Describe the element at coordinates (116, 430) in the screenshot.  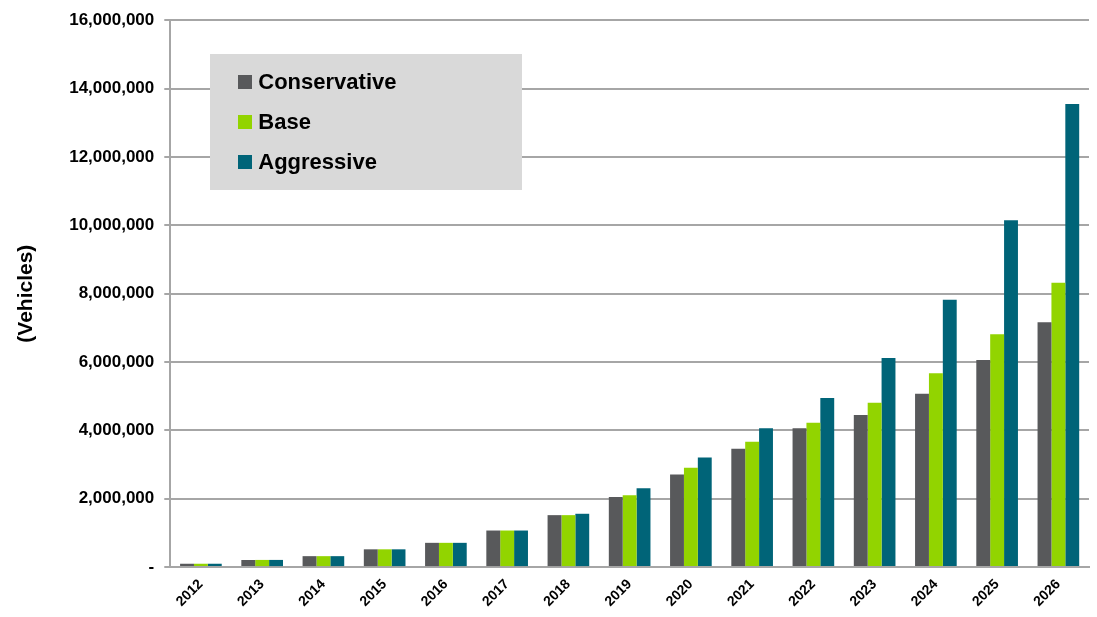
I see `y-tick-label: 4,000,000` at that location.